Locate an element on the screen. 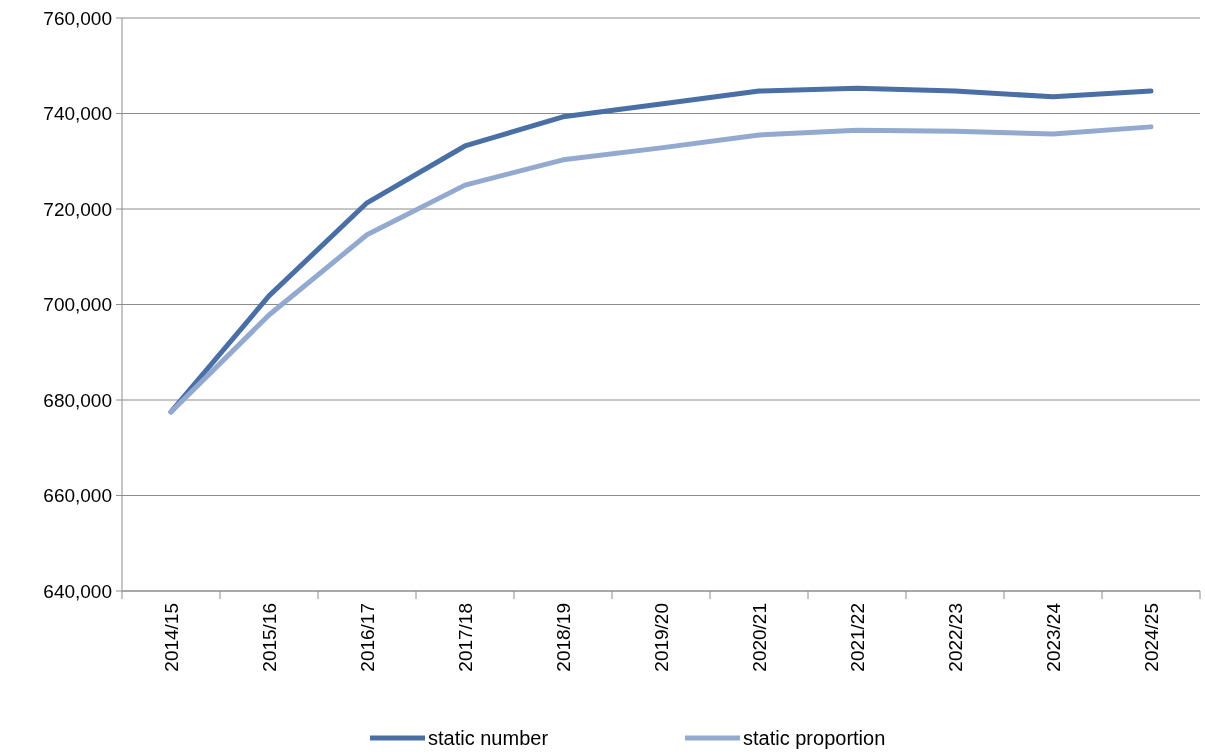 This screenshot has width=1205, height=756. y-tick-label: 700,000 is located at coordinates (77, 305).